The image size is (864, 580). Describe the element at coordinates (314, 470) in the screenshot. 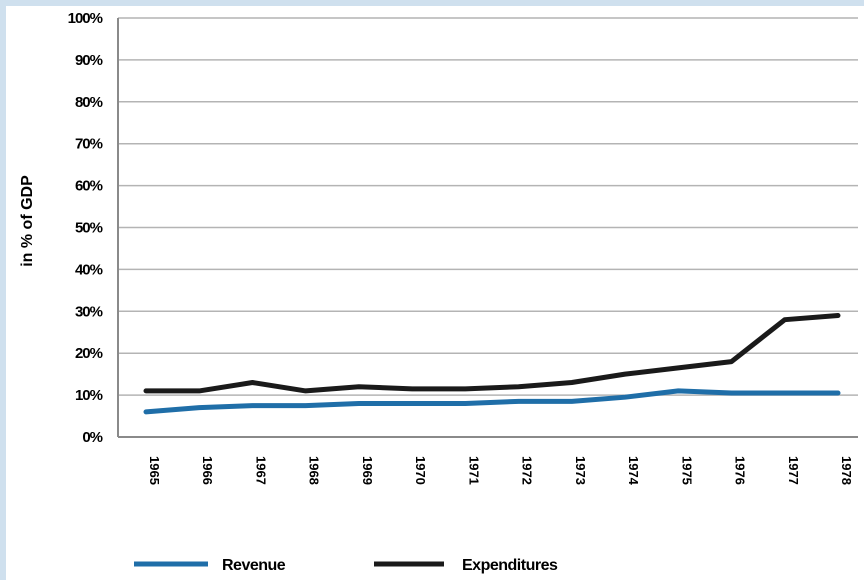

I see `x-tick-label: 1968` at that location.